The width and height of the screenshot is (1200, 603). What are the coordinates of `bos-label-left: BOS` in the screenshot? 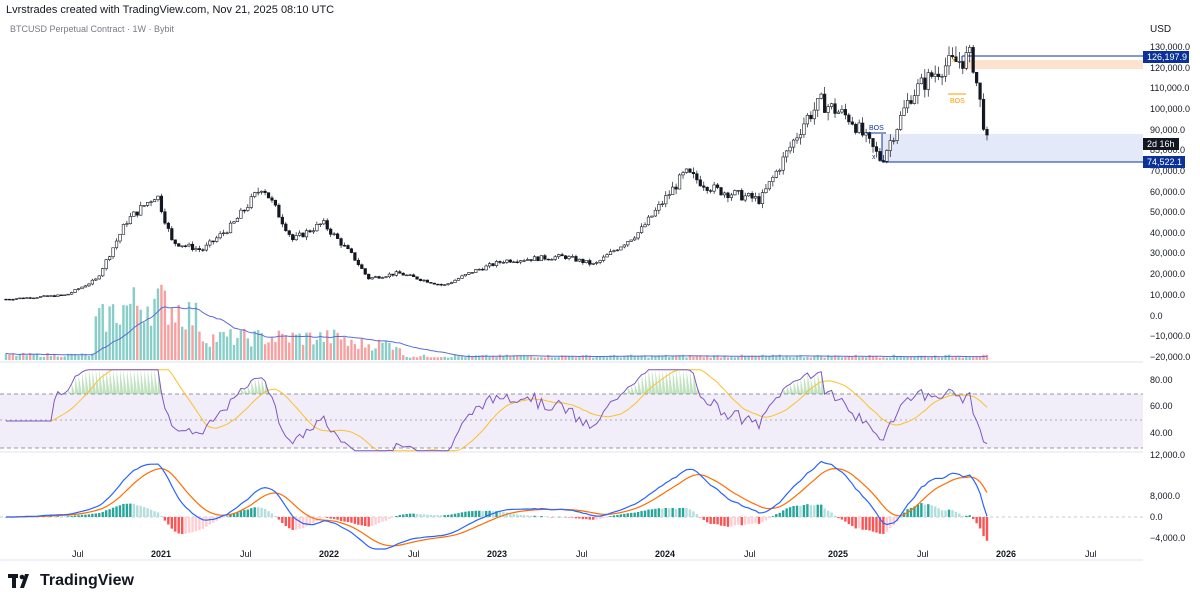 It's located at (876, 128).